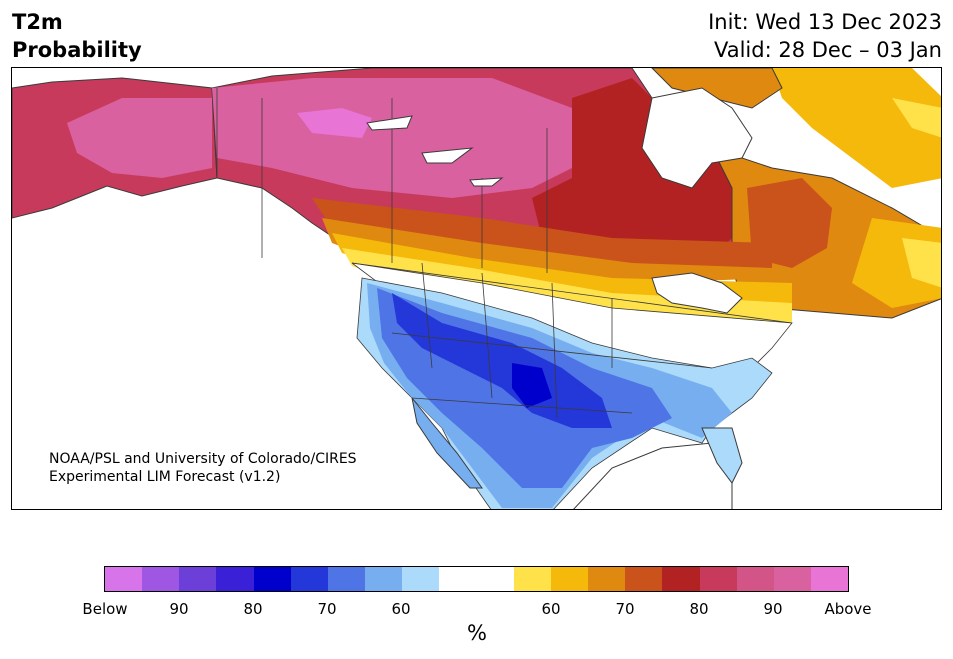 The width and height of the screenshot is (953, 659). I want to click on hudson-bay-region, so click(637, 173).